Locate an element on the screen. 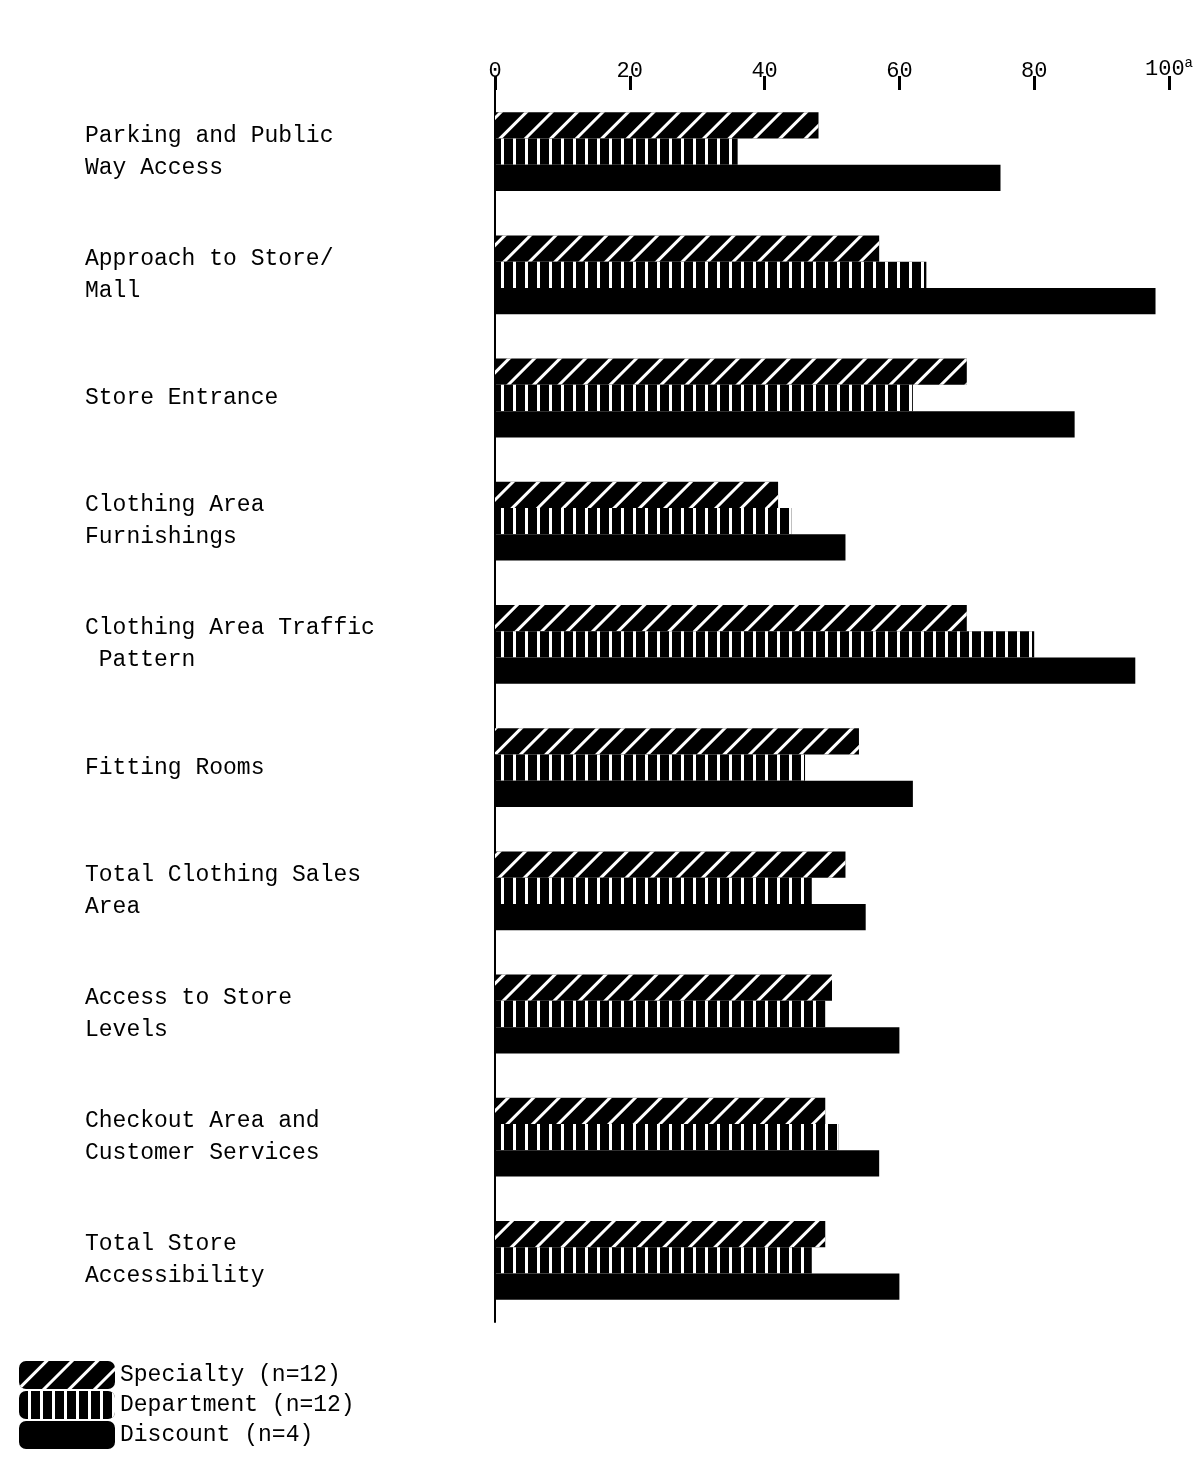 The width and height of the screenshot is (1196, 1462). x-tick-label: 60 is located at coordinates (899, 71).